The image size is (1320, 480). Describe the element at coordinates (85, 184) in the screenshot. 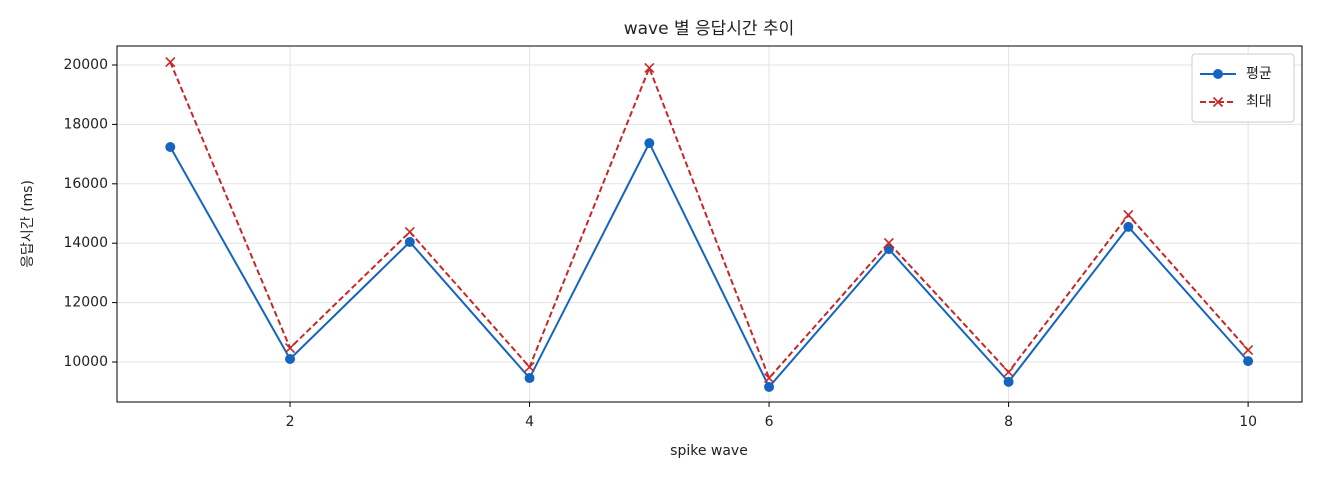

I see `y-tick-label: 16000` at that location.